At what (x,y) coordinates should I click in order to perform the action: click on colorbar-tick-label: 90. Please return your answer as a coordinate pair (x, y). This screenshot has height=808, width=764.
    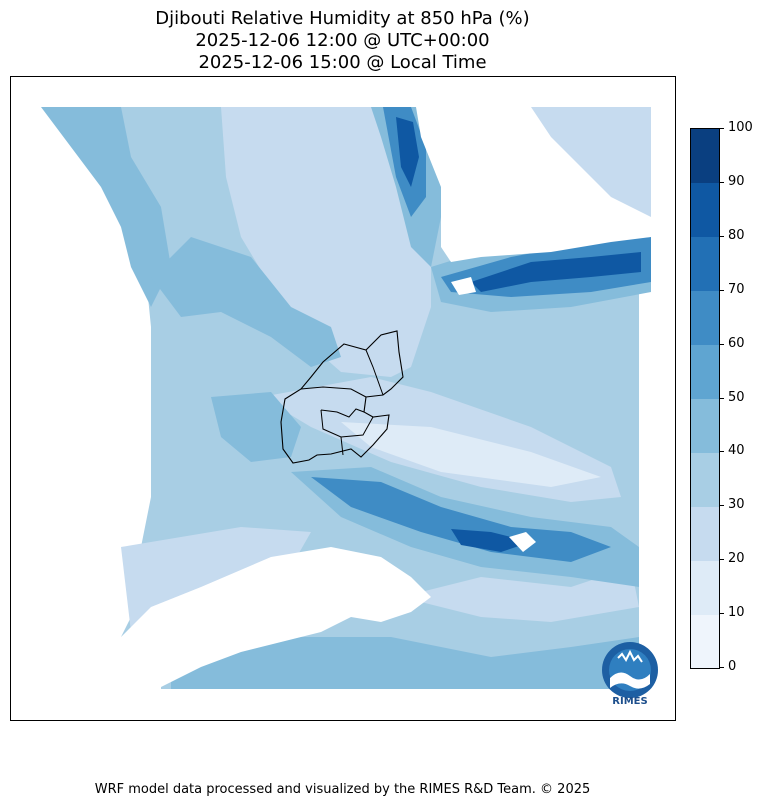
    Looking at the image, I should click on (736, 181).